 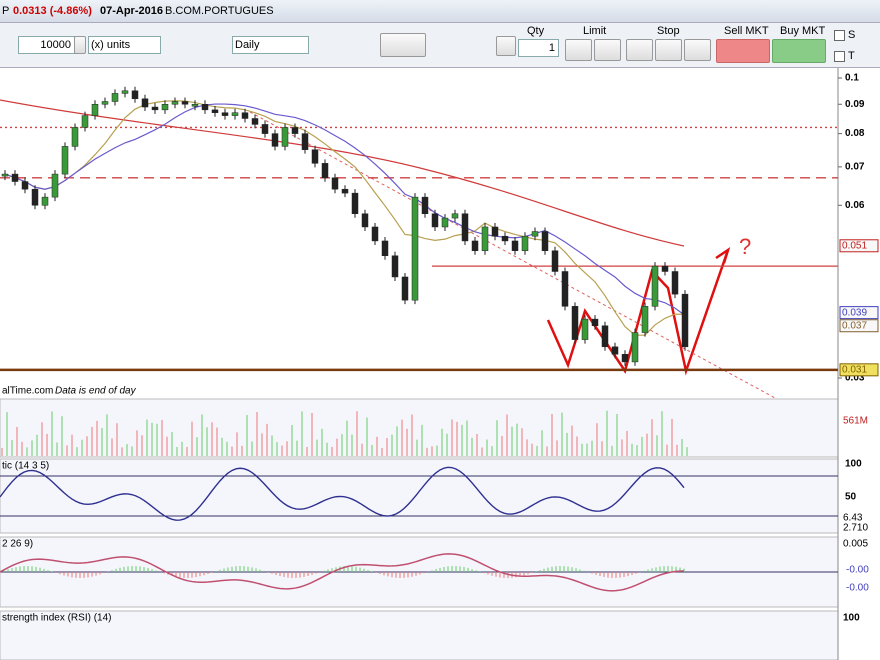 What do you see at coordinates (855, 378) in the screenshot?
I see `y-tick-label: 0.03` at bounding box center [855, 378].